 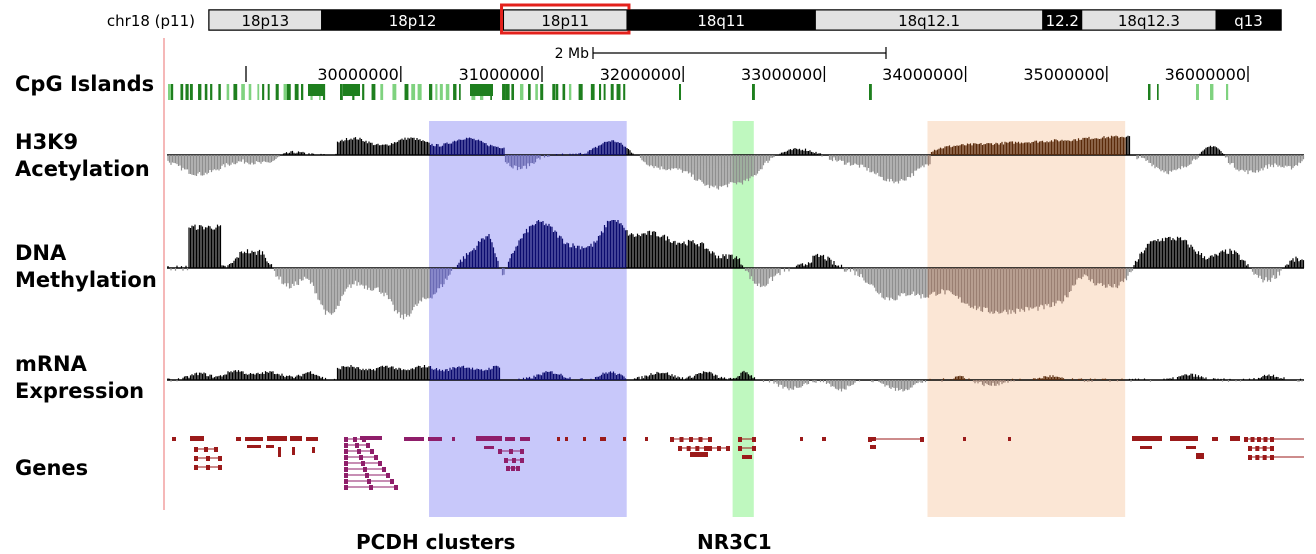 What do you see at coordinates (929, 160) in the screenshot?
I see `h3k9-track-bars-oneg` at bounding box center [929, 160].